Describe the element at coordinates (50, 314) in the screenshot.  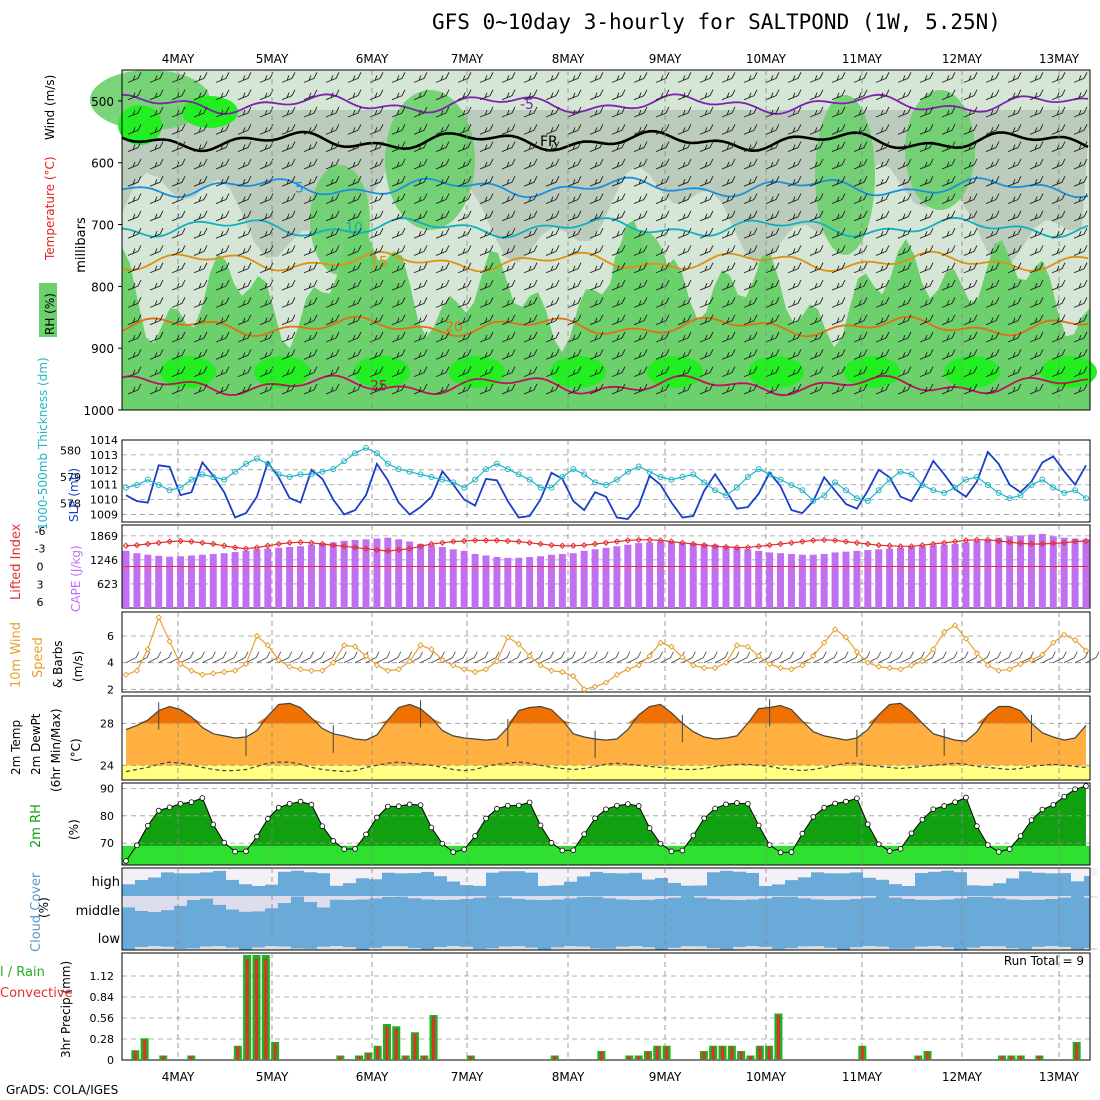
I see `y-axis-label: RH (%)` at that location.